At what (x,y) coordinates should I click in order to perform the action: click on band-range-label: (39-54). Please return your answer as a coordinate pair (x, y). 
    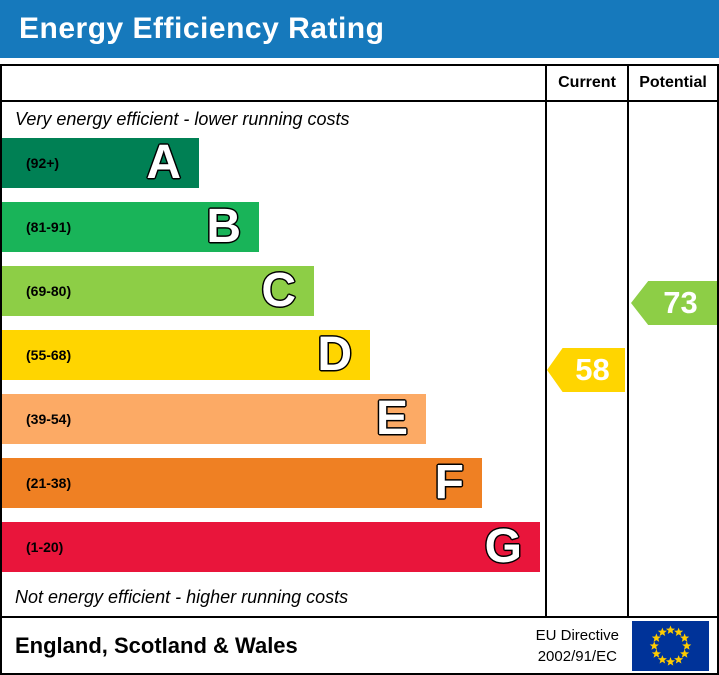
    Looking at the image, I should click on (49, 419).